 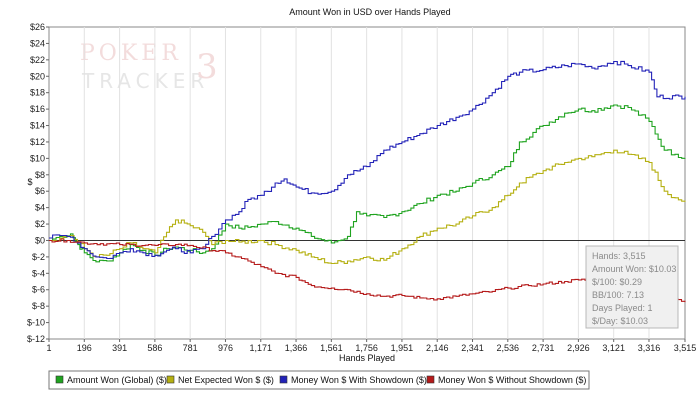 What do you see at coordinates (37, 76) in the screenshot?
I see `y-tick-label: $20` at bounding box center [37, 76].